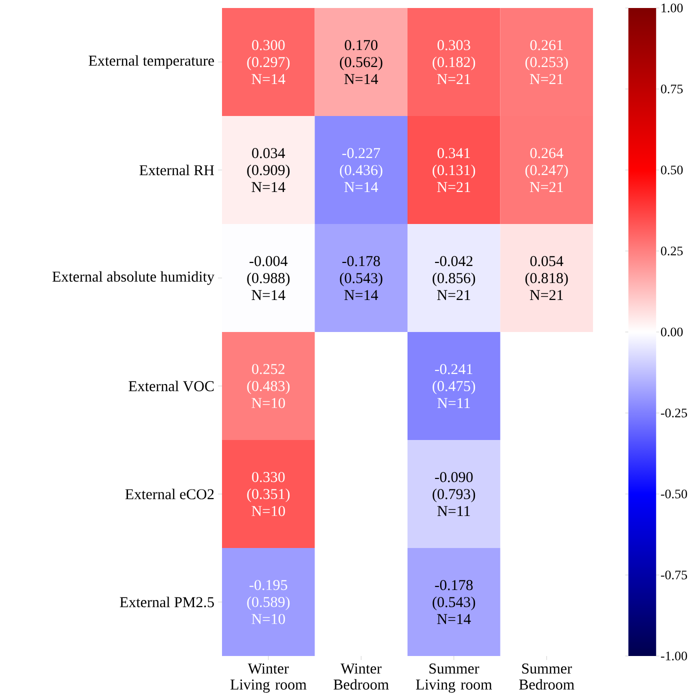 The image size is (690, 695). What do you see at coordinates (268, 494) in the screenshot?
I see `data-label: 0.330 (0.351) N=10` at bounding box center [268, 494].